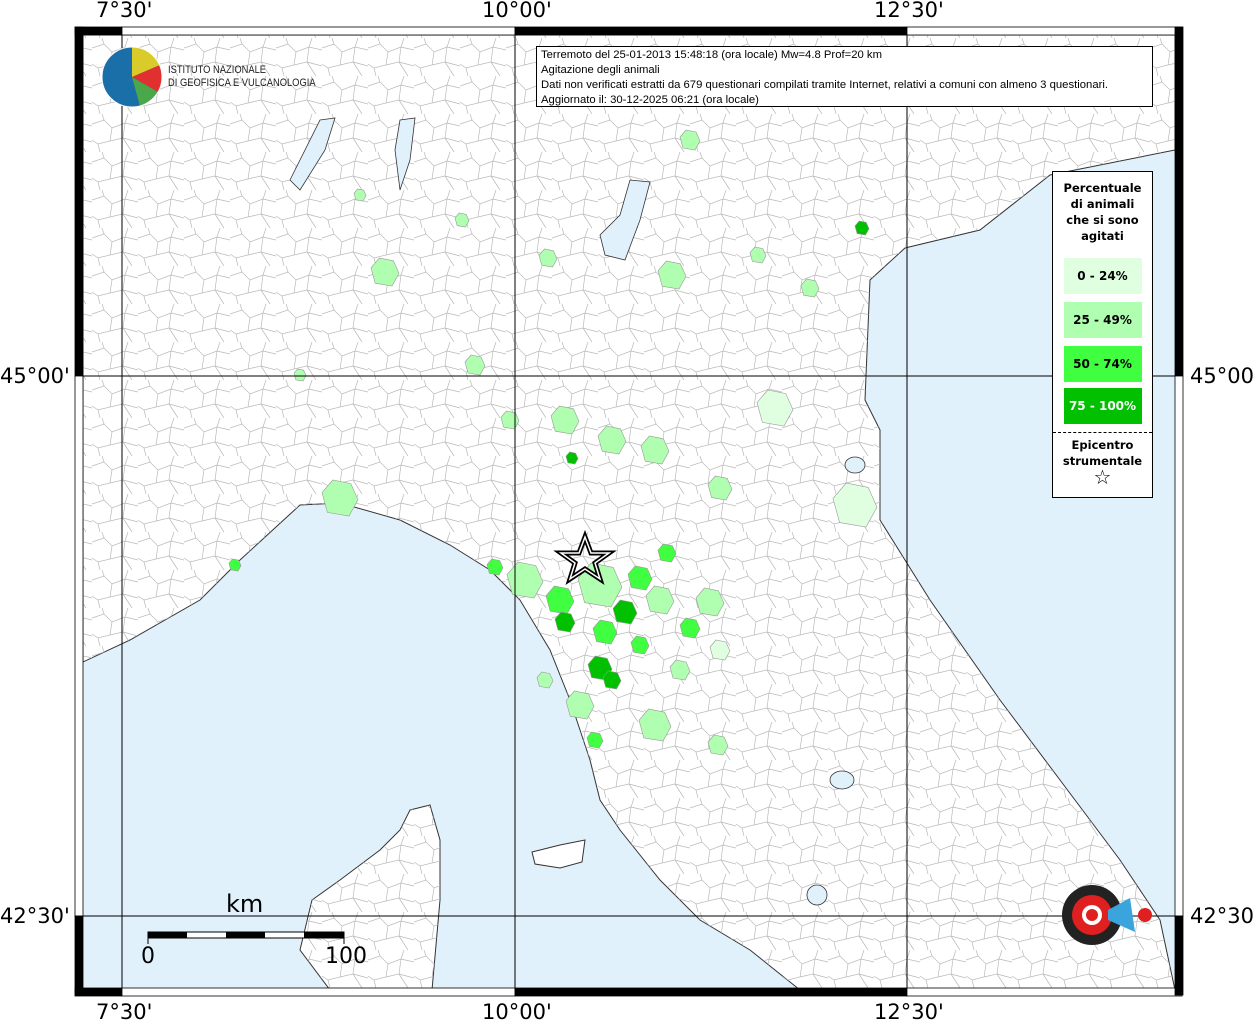 Image resolution: width=1255 pixels, height=1024 pixels. Describe the element at coordinates (124, 11) in the screenshot. I see `lon-label-top: 7°30'` at that location.